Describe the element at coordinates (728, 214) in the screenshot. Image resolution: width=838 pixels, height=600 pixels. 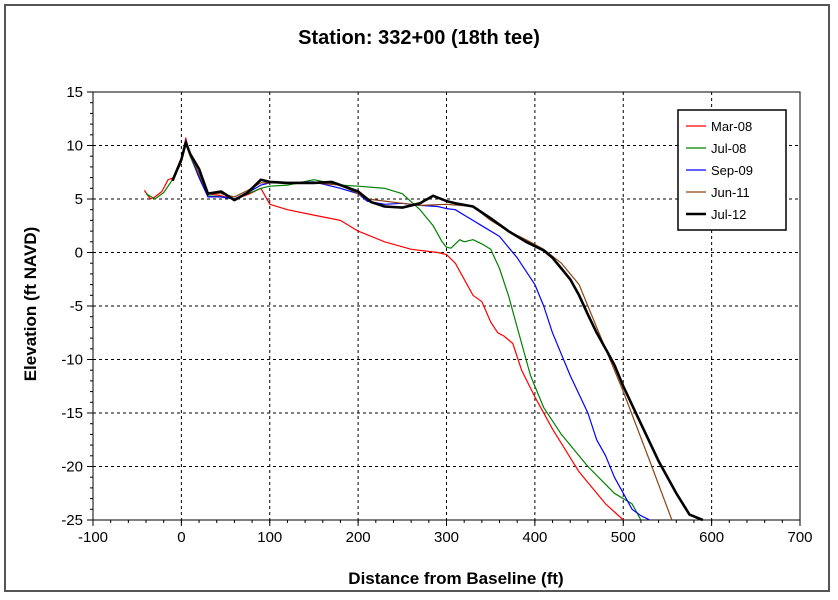
I see `legend-label-jul-12: Jul-12` at that location.